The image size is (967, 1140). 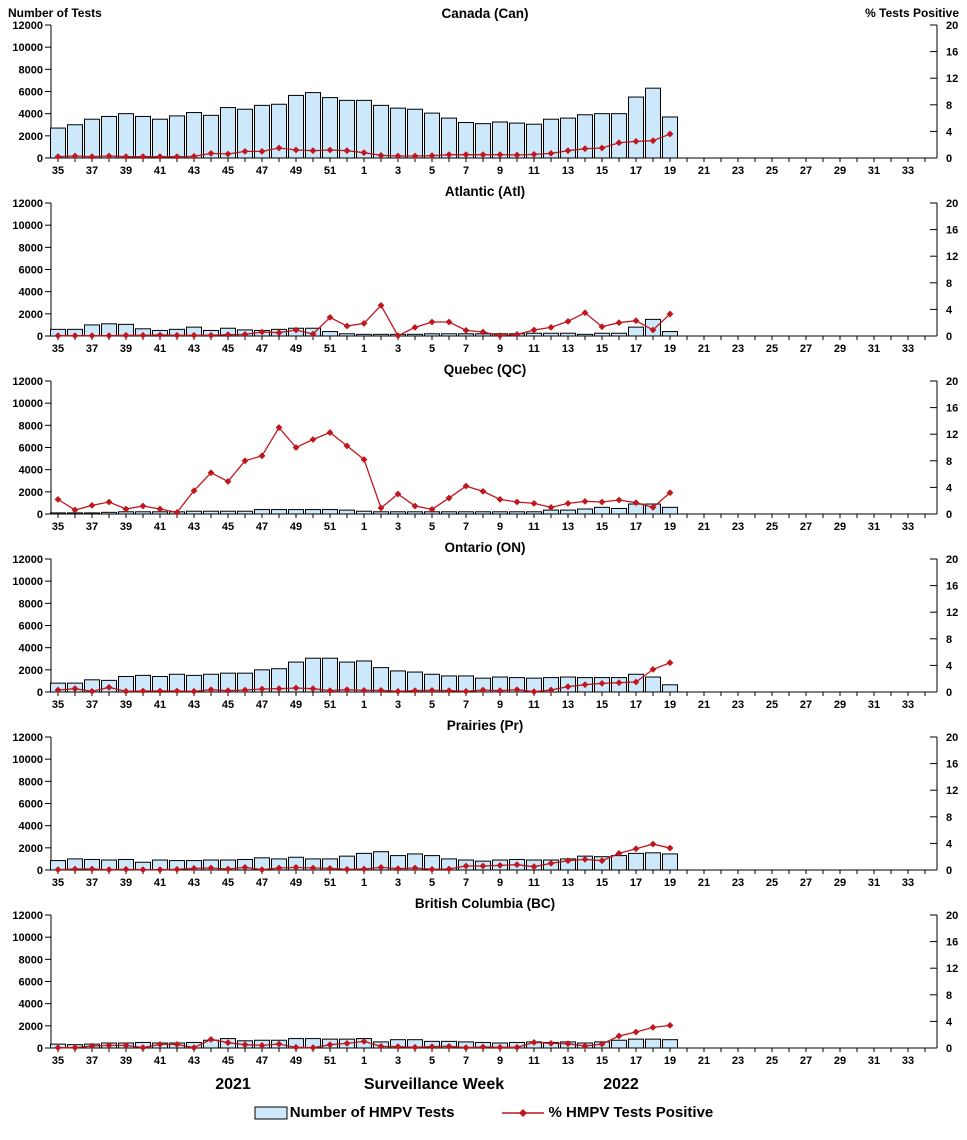 I want to click on panel-title-quebec: Quebec (QC), so click(x=485, y=369).